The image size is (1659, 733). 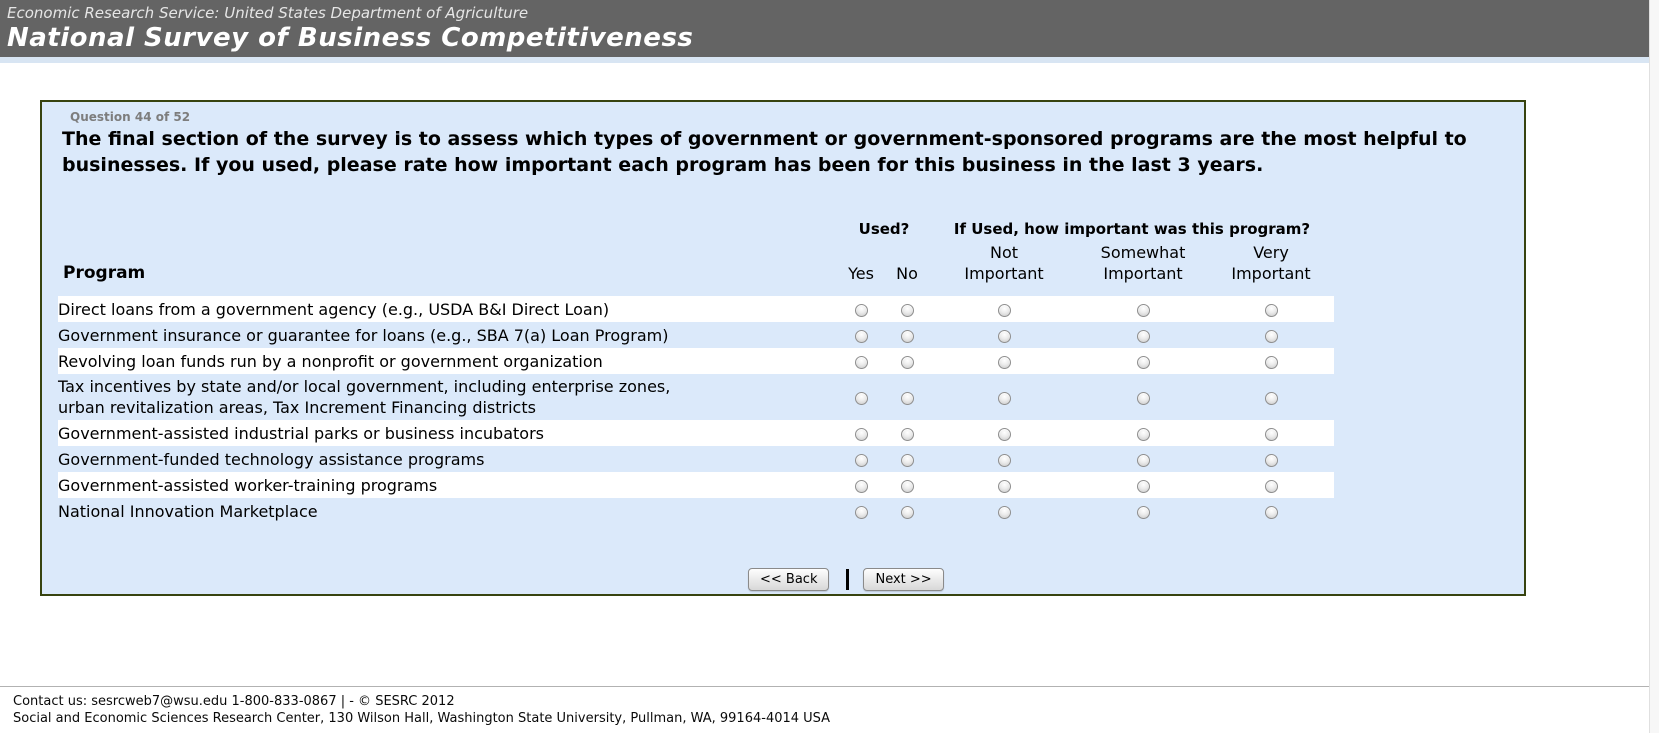 I want to click on no-column-label: No, so click(x=907, y=273).